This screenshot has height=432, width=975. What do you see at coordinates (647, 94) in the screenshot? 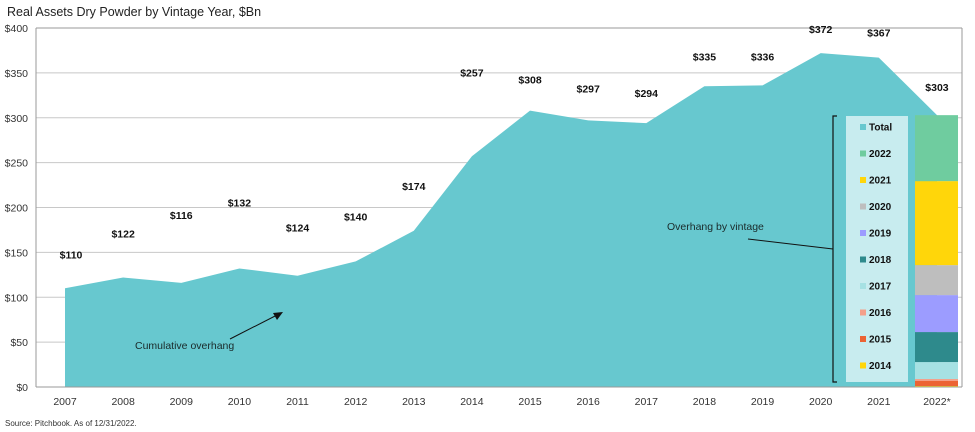
I see `data-label: $294` at bounding box center [647, 94].